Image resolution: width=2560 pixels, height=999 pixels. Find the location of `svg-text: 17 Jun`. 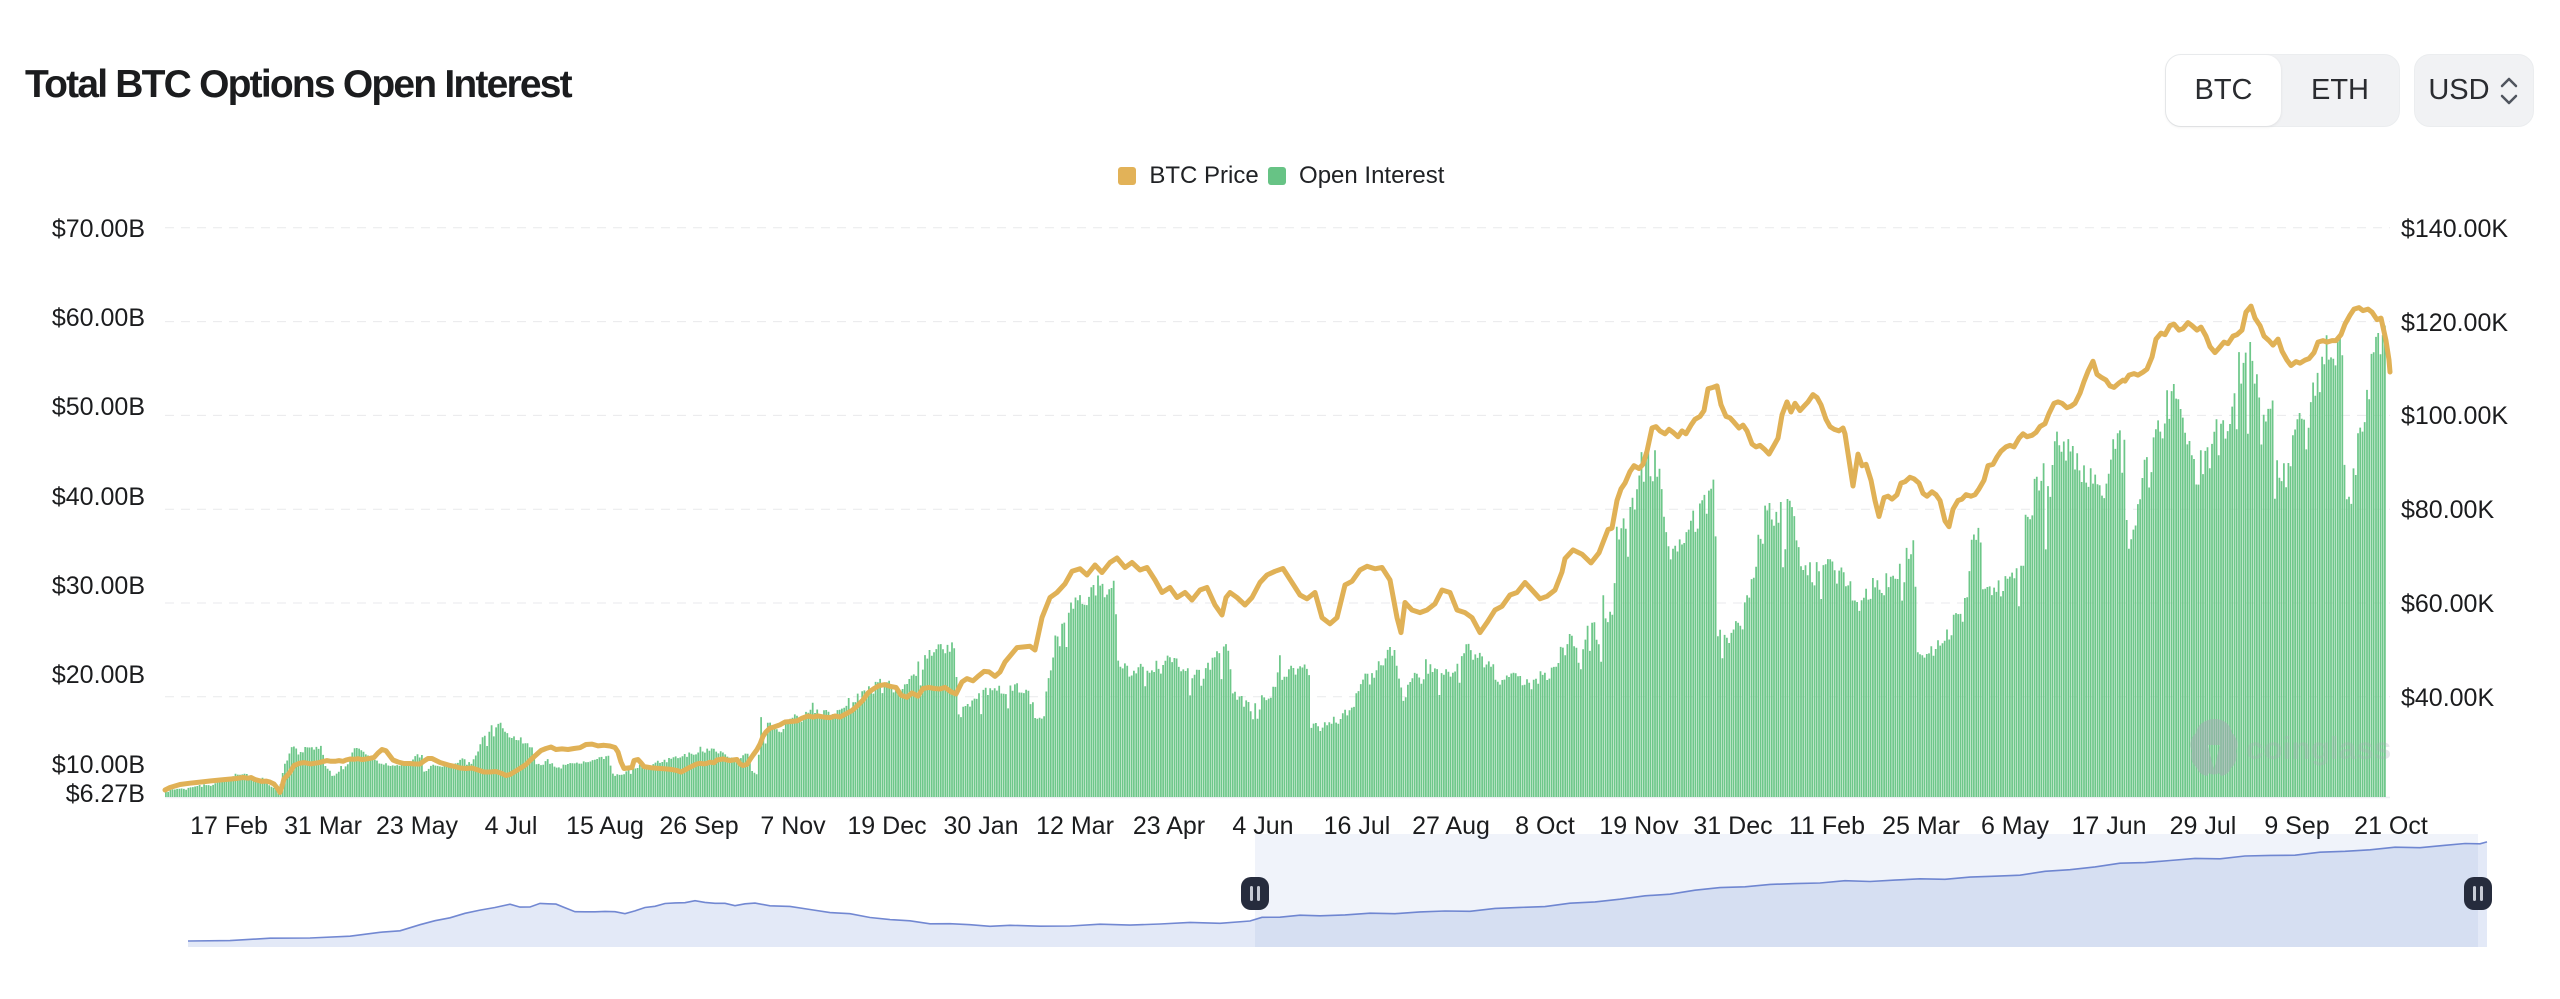

svg-text: 17 Jun is located at coordinates (2108, 826).